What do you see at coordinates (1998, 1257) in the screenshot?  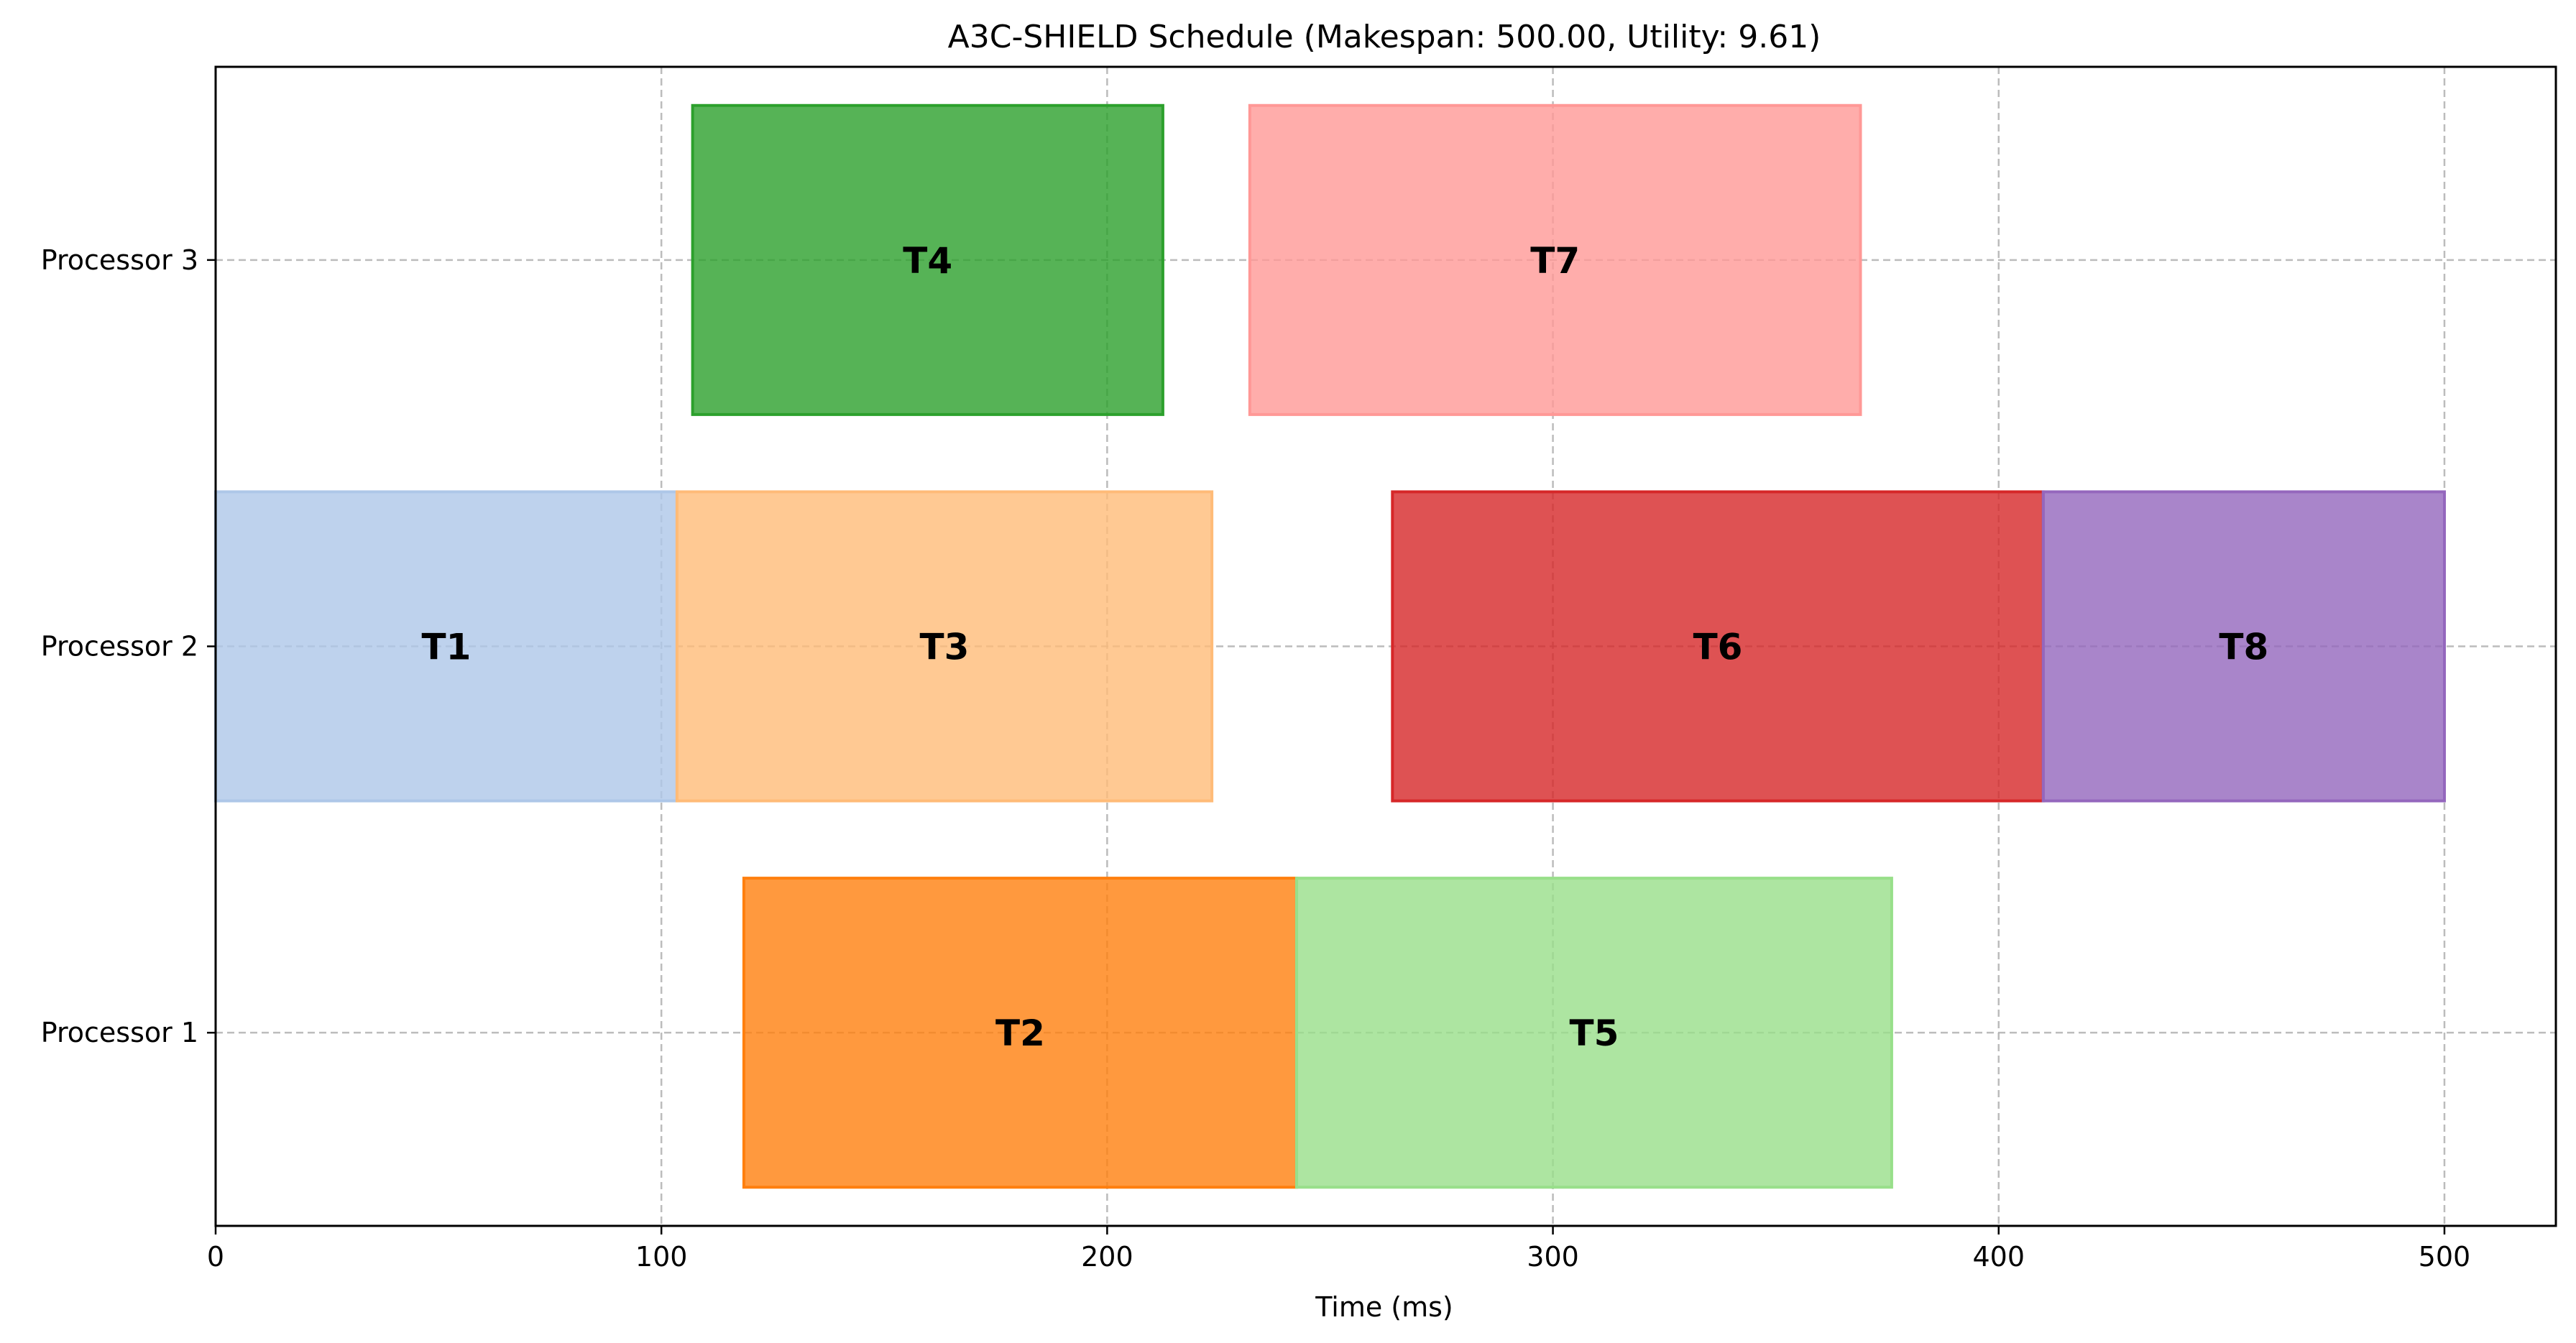 I see `x-tick-label: 400` at bounding box center [1998, 1257].